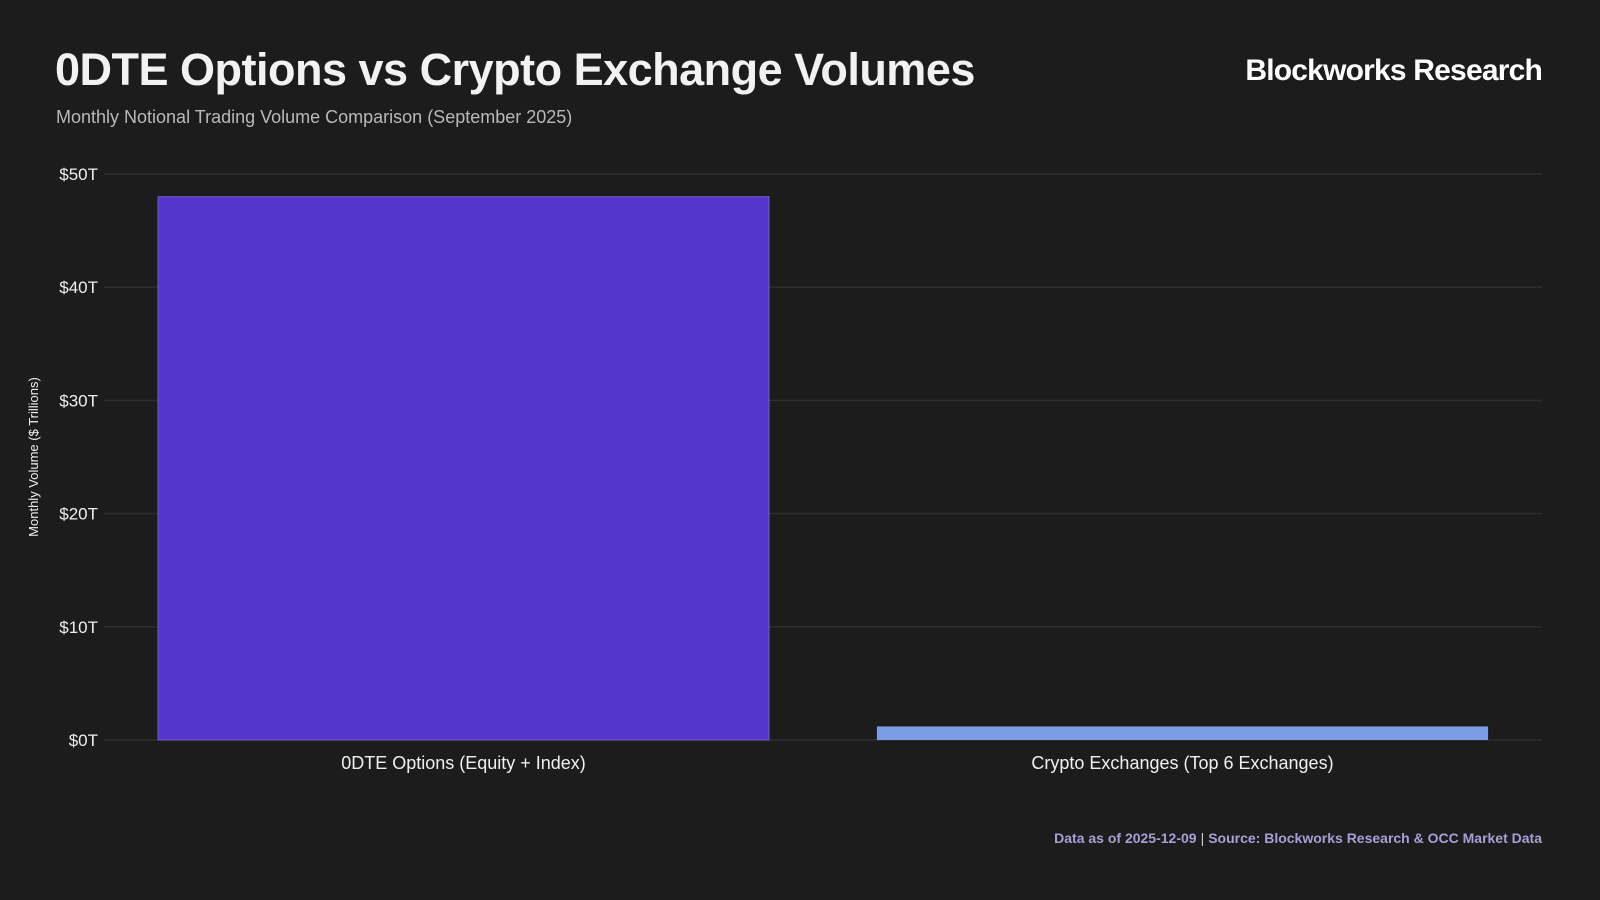 The width and height of the screenshot is (1600, 900). What do you see at coordinates (83, 740) in the screenshot?
I see `y-tick-label: $0T` at bounding box center [83, 740].